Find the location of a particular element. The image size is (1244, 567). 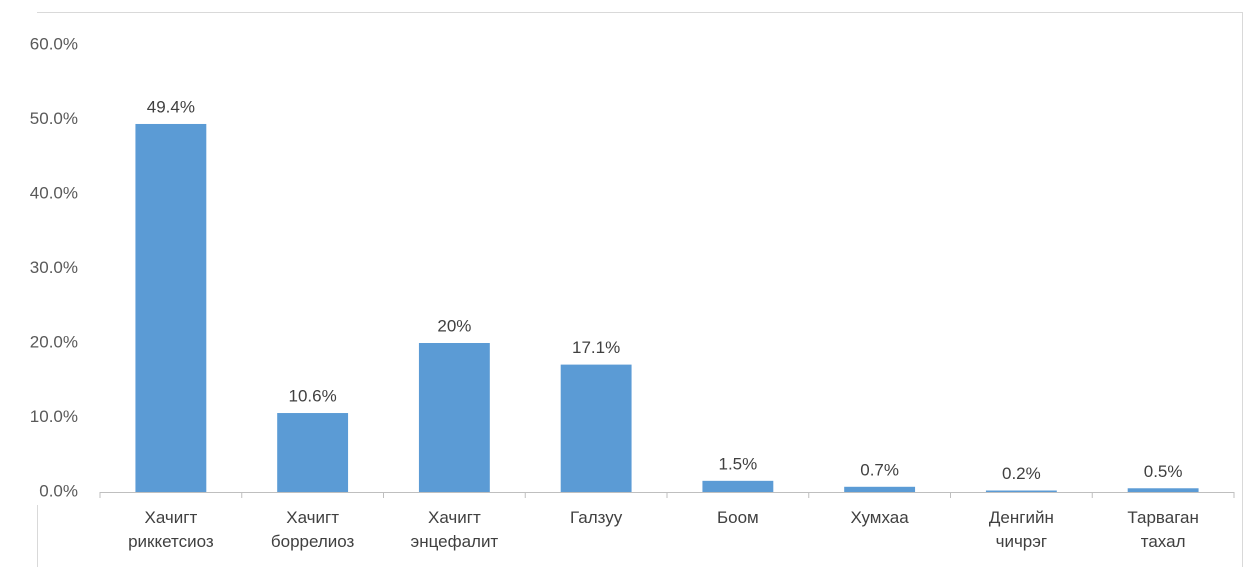

x-tick-label: Боом is located at coordinates (737, 517).